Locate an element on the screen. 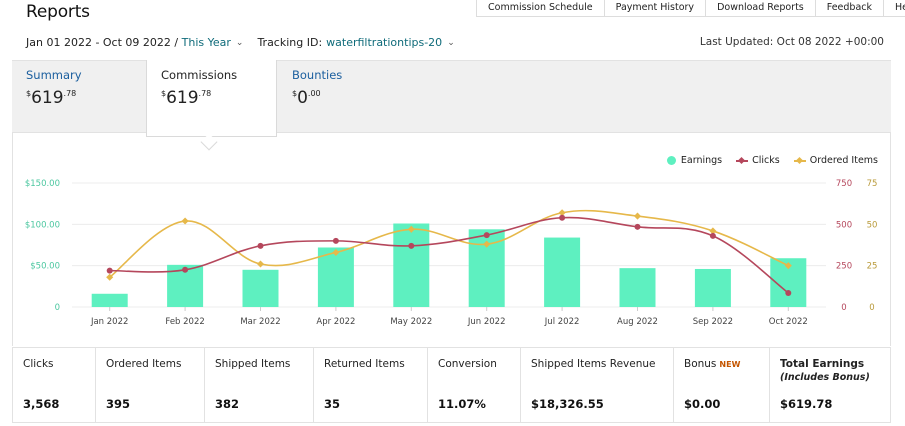  y-right-tick-label: 0 is located at coordinates (871, 308).